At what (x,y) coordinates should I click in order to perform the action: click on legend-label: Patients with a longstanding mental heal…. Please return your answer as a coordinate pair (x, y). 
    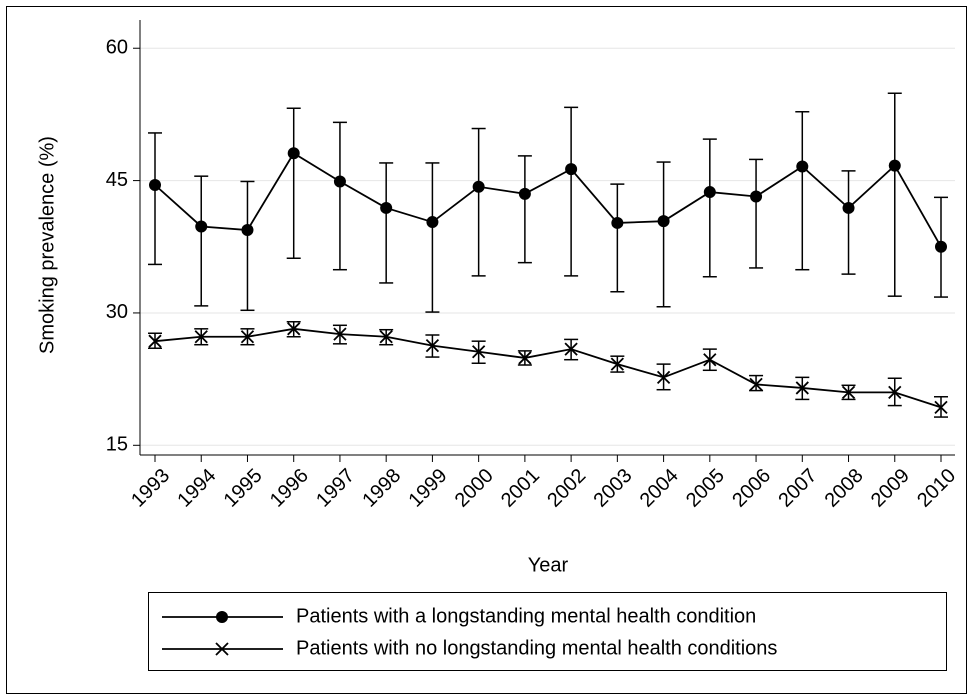
    Looking at the image, I should click on (526, 616).